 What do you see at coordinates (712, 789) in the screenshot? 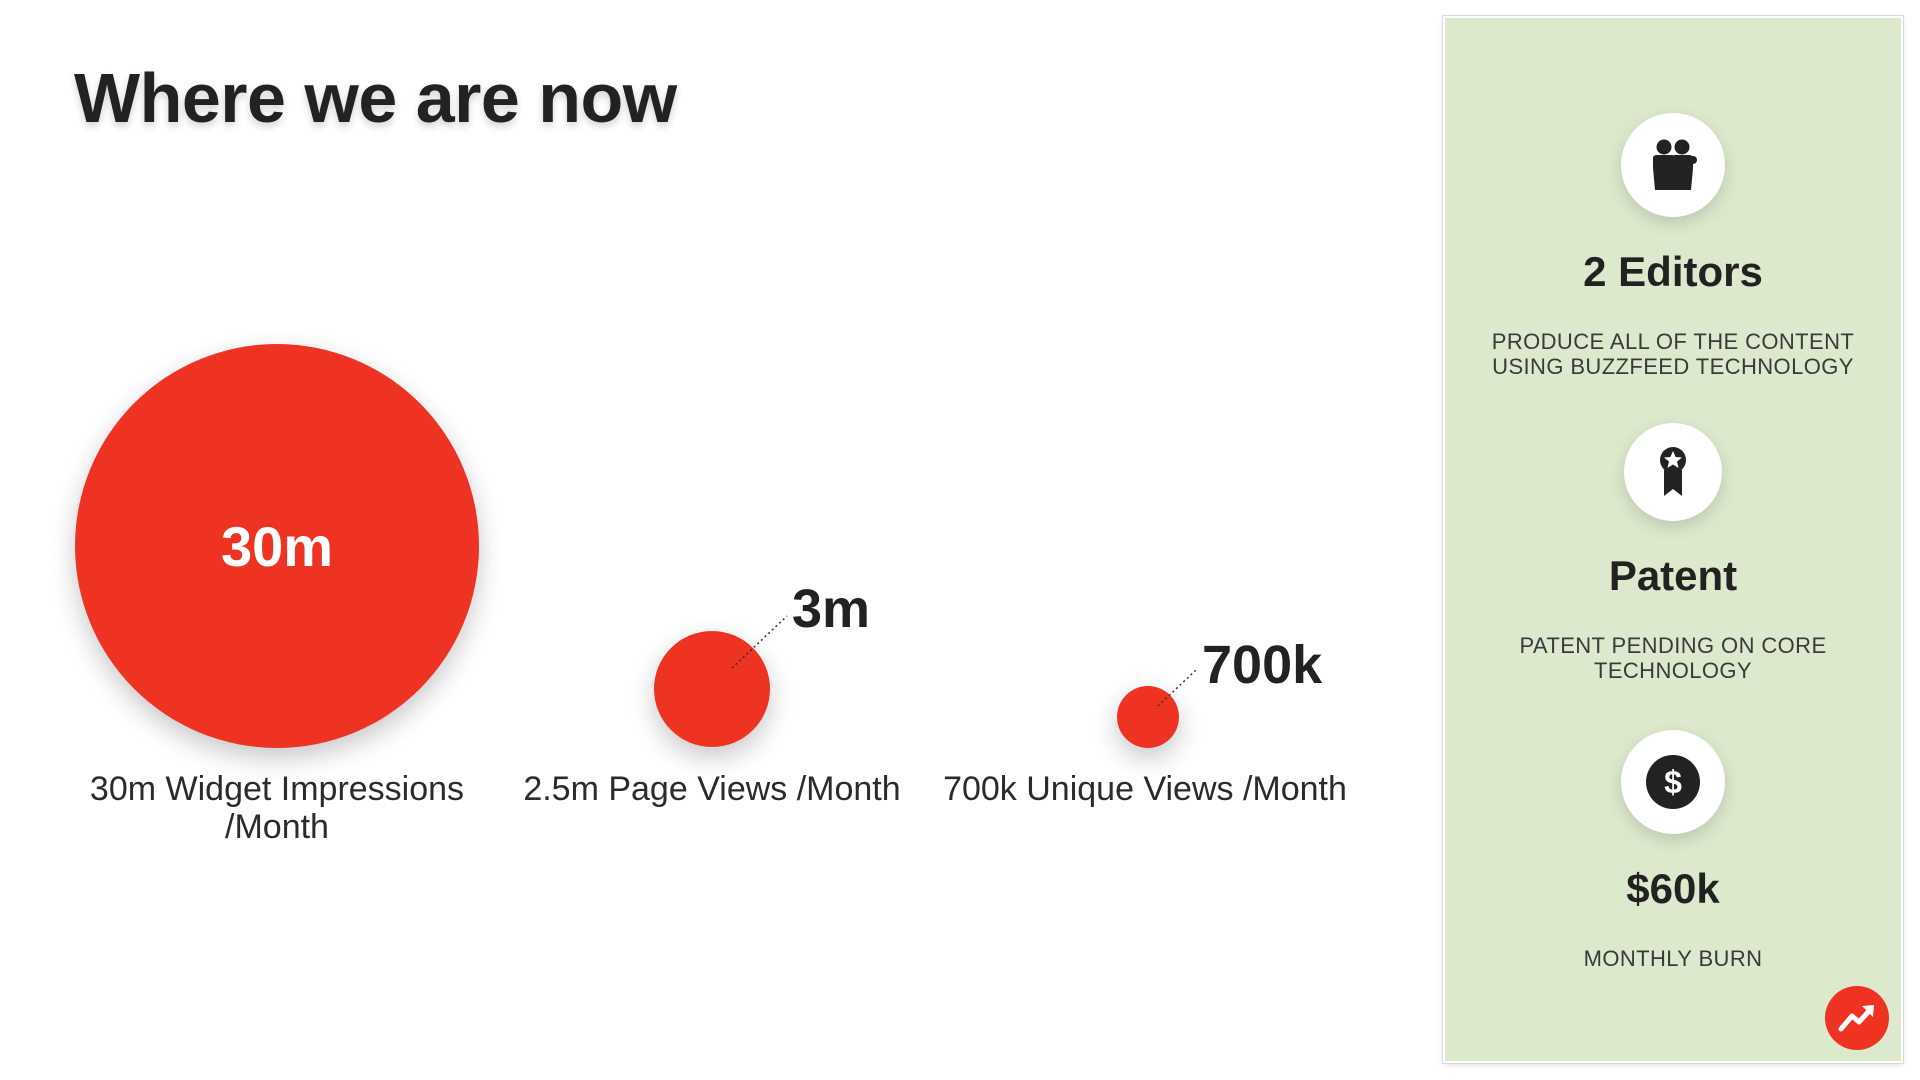
I see `metric-label: 2.5m Page Views /Month` at bounding box center [712, 789].